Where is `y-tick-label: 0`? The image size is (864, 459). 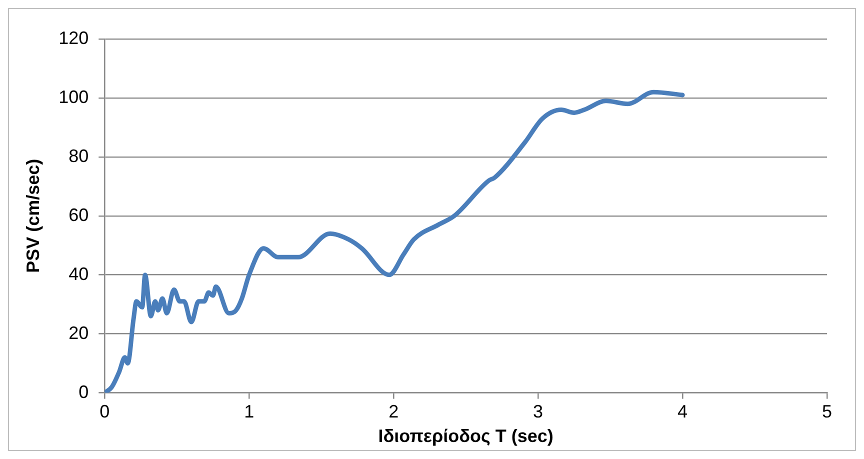 y-tick-label: 0 is located at coordinates (83, 392).